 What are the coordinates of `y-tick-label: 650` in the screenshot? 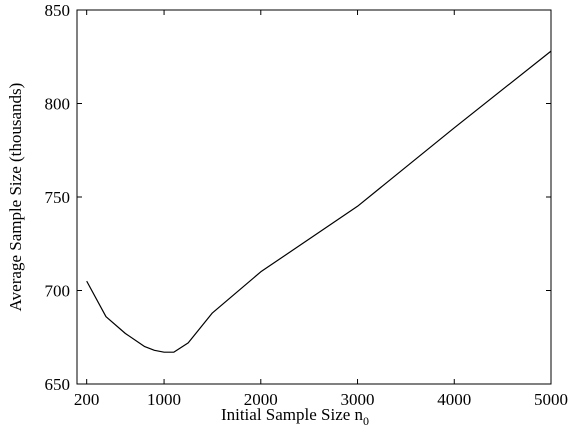 It's located at (58, 384).